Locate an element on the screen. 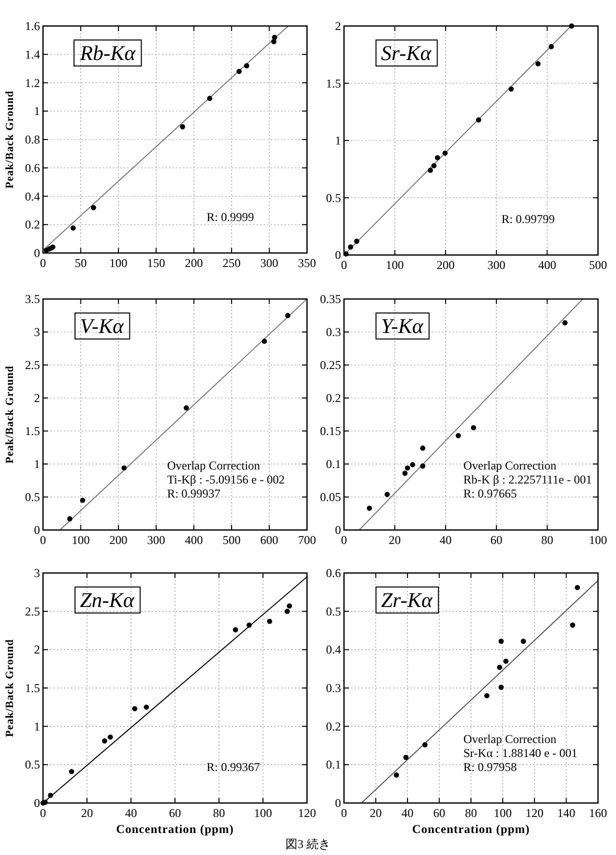  annotation: R: 0.9999 is located at coordinates (230, 217).